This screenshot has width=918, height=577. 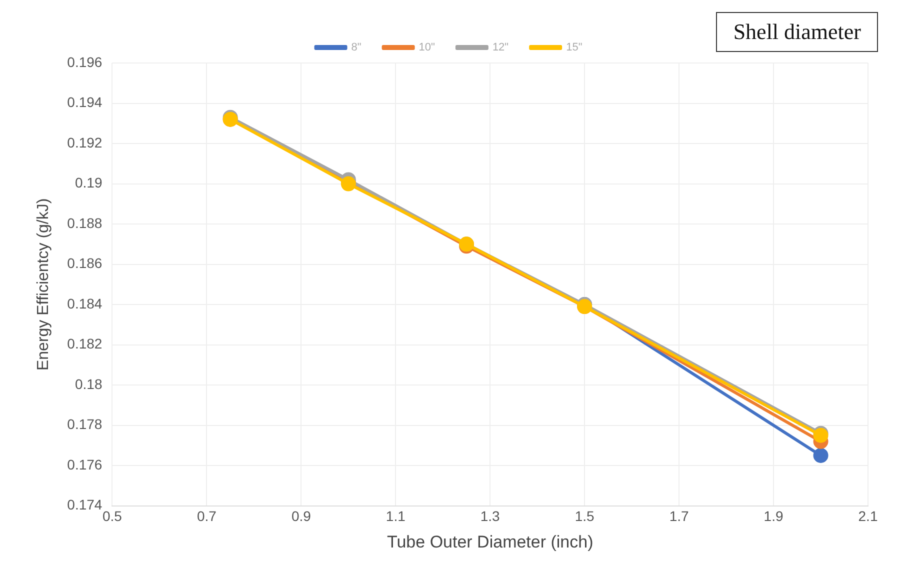 I want to click on y-tick-label: 0.182, so click(x=84, y=344).